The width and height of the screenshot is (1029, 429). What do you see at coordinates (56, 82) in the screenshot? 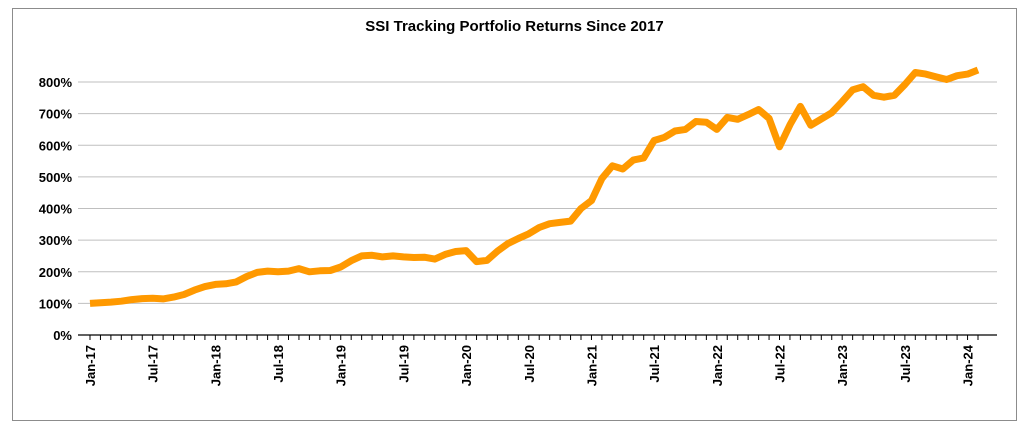
I see `y-tick-label: 800%` at bounding box center [56, 82].